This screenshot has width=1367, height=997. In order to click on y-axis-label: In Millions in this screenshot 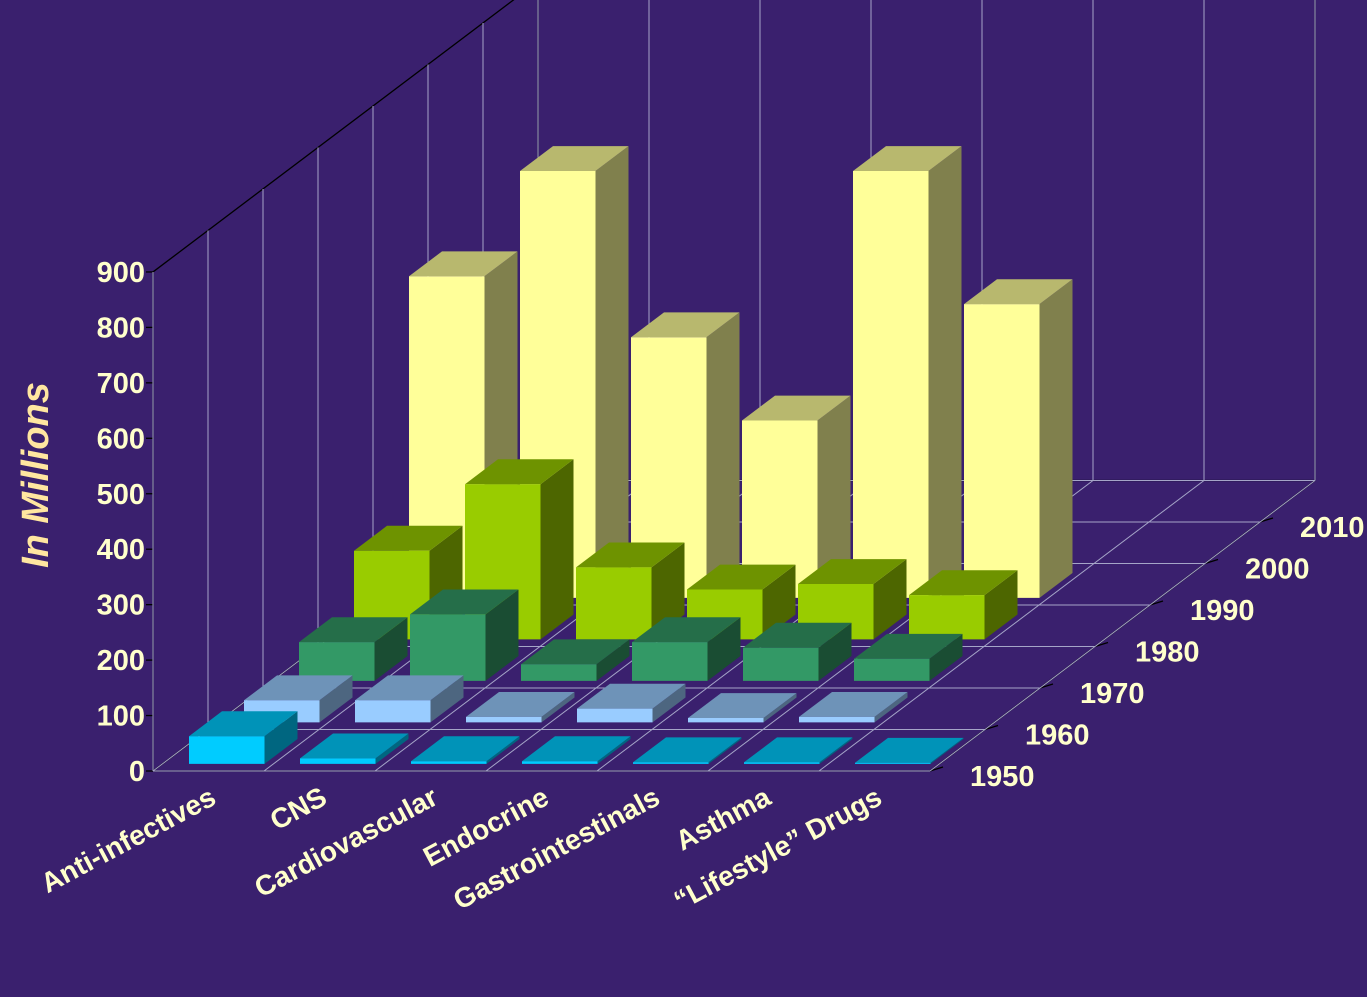, I will do `click(36, 475)`.